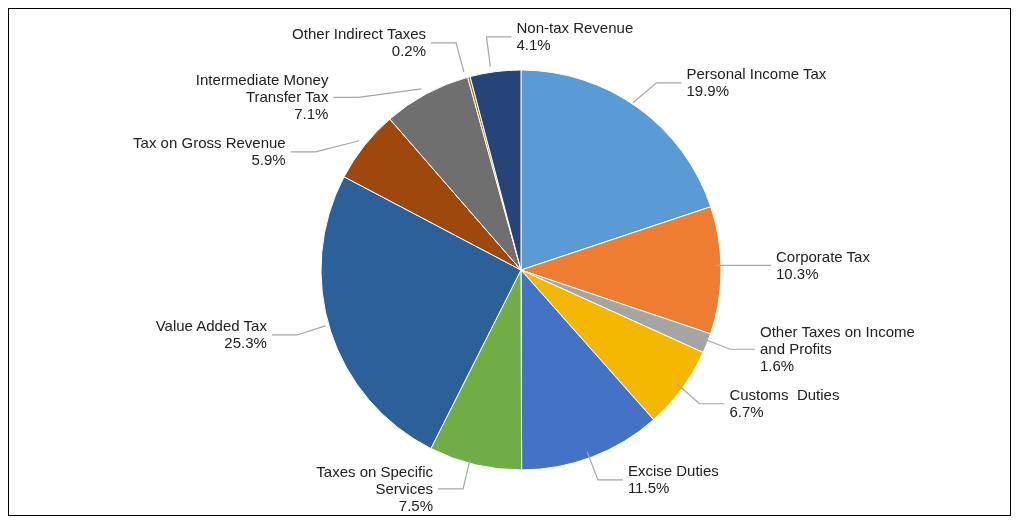 The image size is (1019, 524). I want to click on slice-label: Value Added Tax, so click(211, 326).